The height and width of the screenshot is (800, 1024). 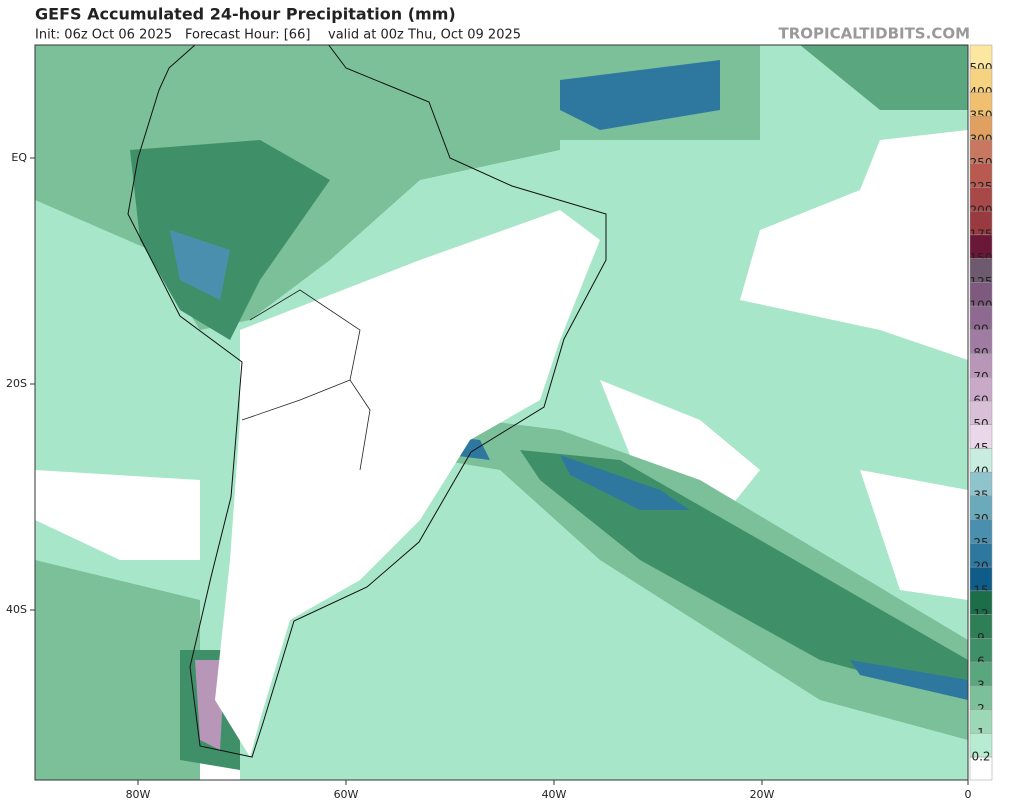 I want to click on init-time: Init: 06z Oct 06 2025, so click(x=103, y=35).